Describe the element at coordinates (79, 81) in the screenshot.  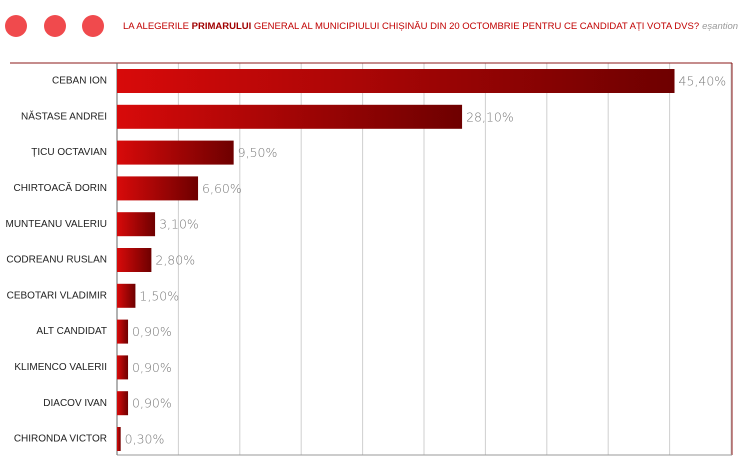
I see `category-label: CEBAN ION` at that location.